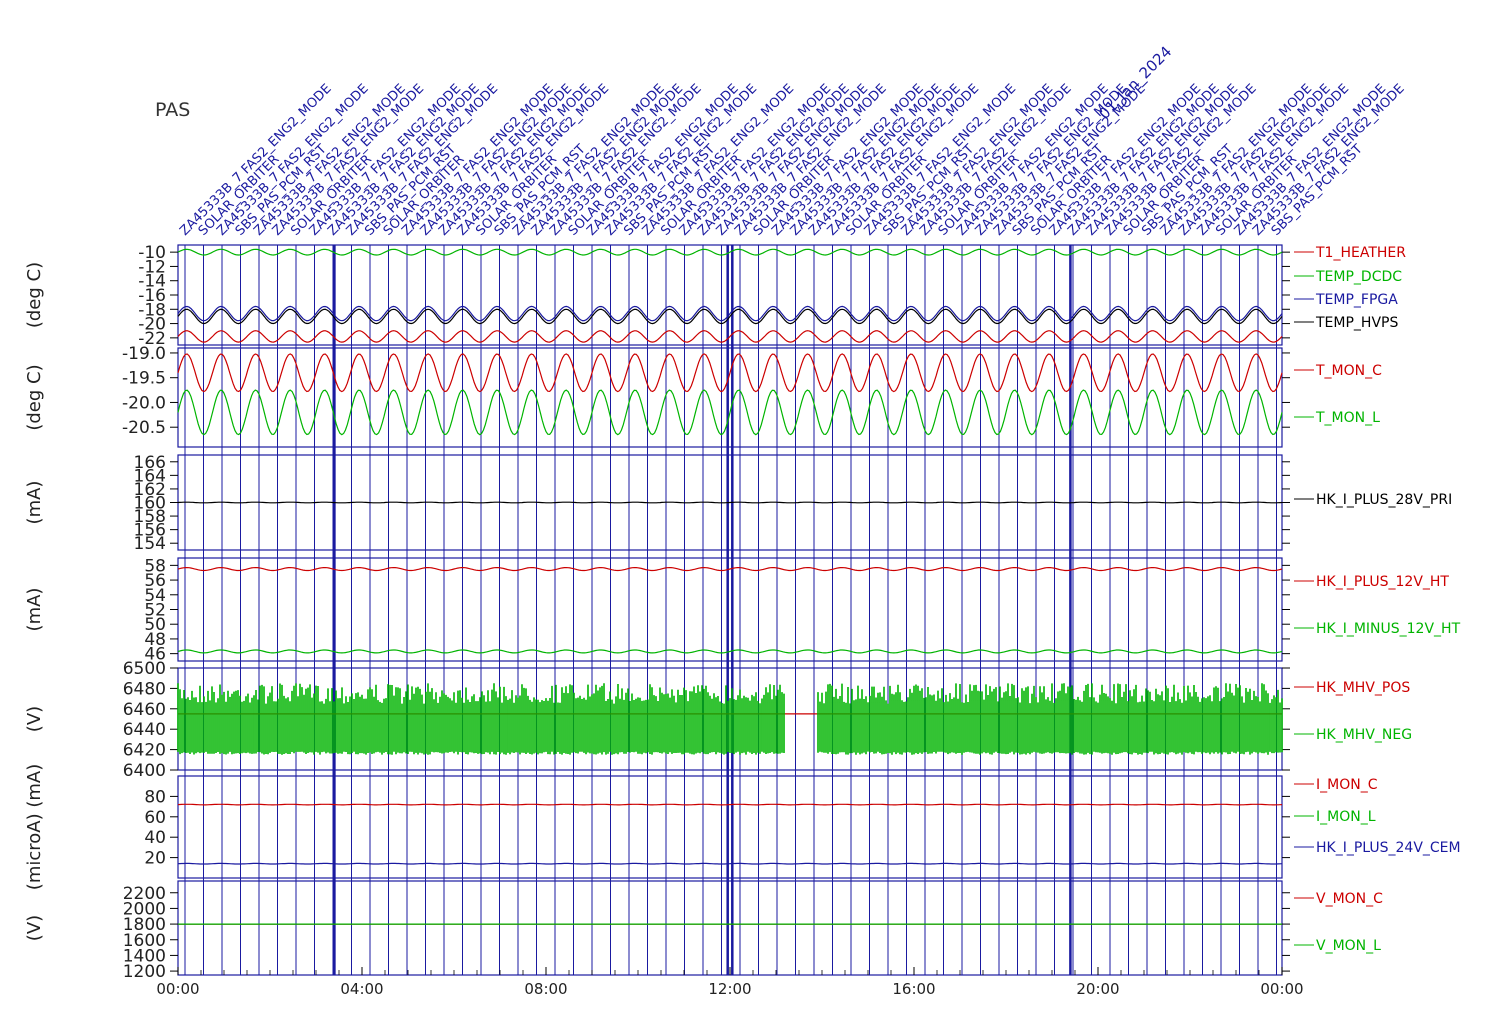 The height and width of the screenshot is (1020, 1512). Describe the element at coordinates (155, 611) in the screenshot. I see `y-tick-label: 52` at that location.